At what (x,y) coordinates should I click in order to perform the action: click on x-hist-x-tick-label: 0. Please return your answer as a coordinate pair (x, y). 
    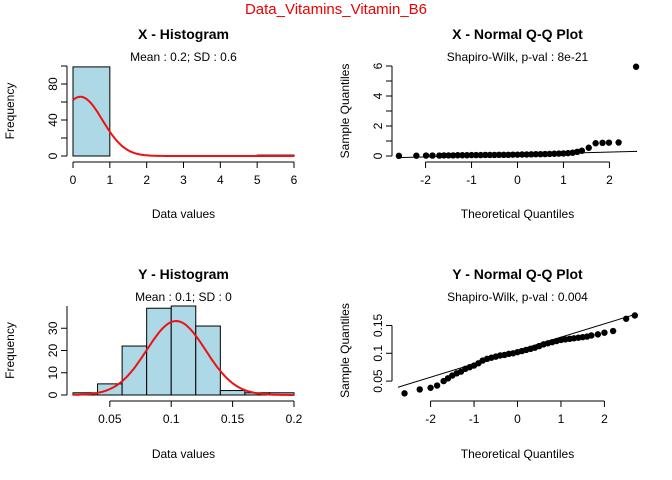
    Looking at the image, I should click on (73, 180).